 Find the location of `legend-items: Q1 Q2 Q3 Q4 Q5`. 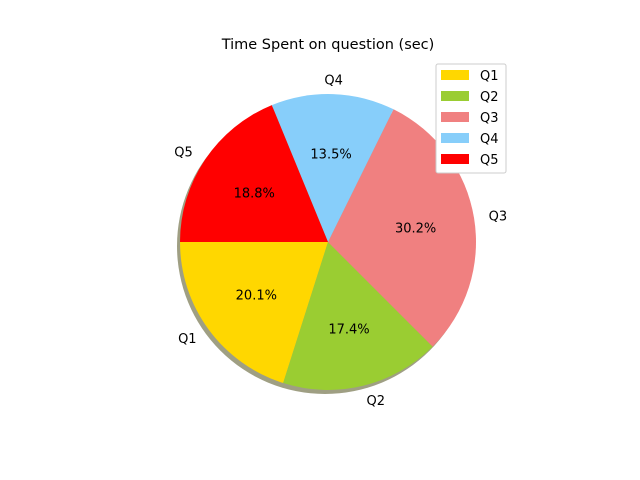

legend-items: Q1 Q2 Q3 Q4 Q5 is located at coordinates (470, 118).